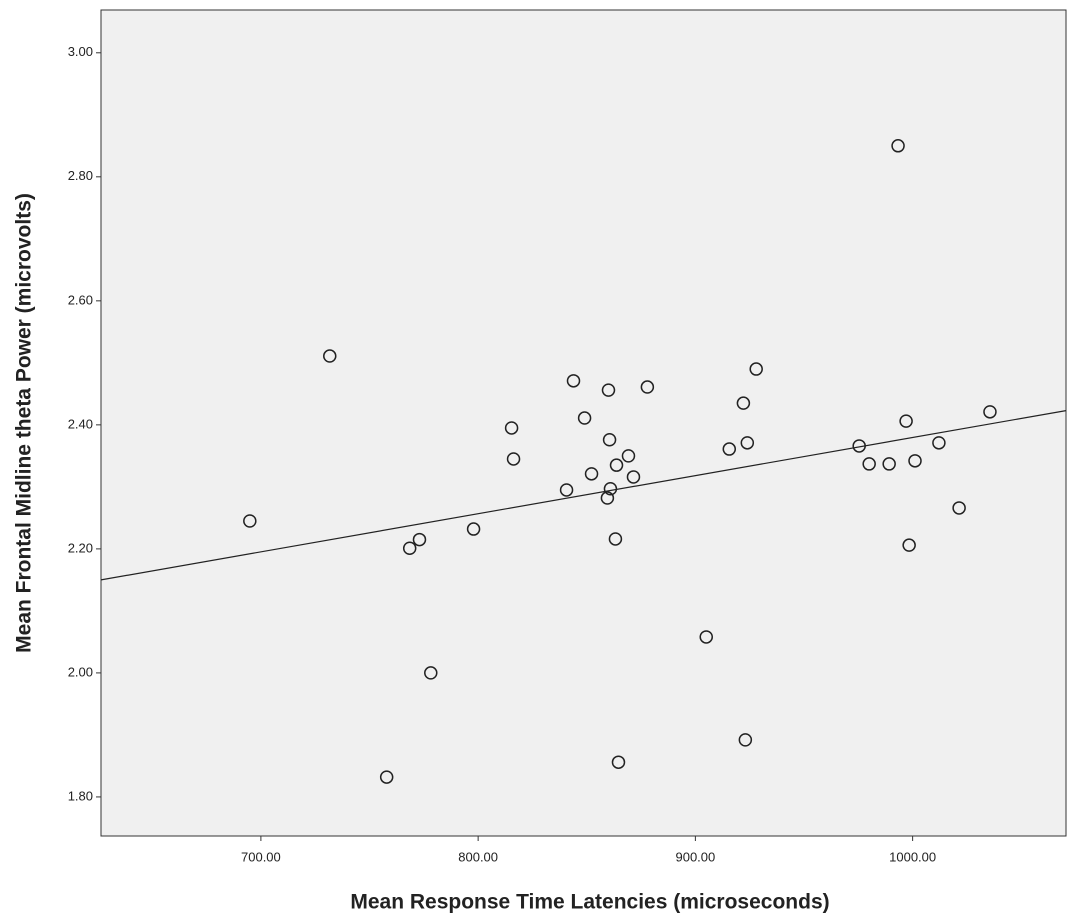 This screenshot has height=918, width=1067. What do you see at coordinates (80, 547) in the screenshot?
I see `y-tick-label: 2.20` at bounding box center [80, 547].